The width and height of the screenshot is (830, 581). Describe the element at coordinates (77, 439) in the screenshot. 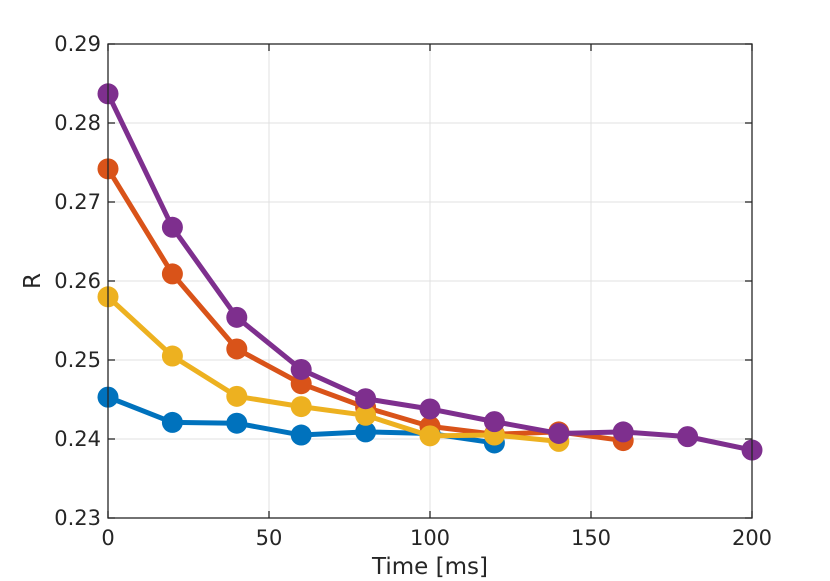

I see `y-tick-label: 0.24` at that location.